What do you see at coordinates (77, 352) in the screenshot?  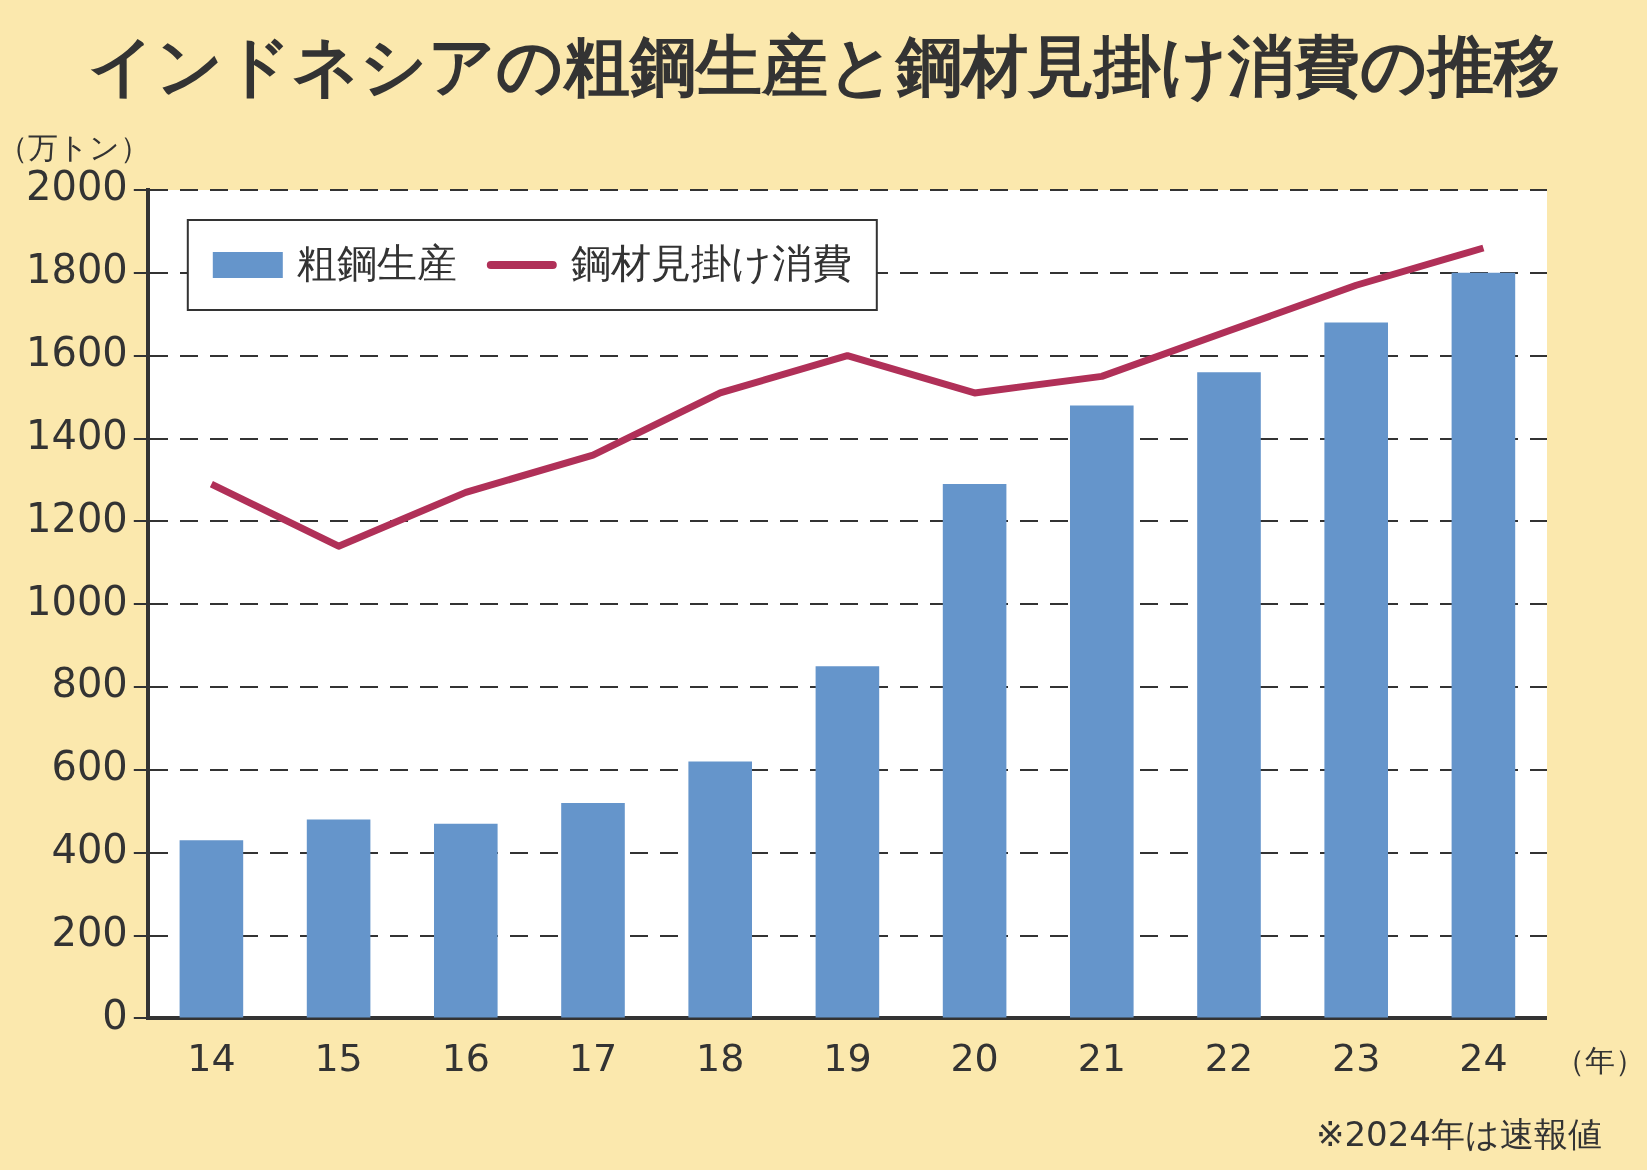 I see `y-tick-label: 1600` at bounding box center [77, 352].